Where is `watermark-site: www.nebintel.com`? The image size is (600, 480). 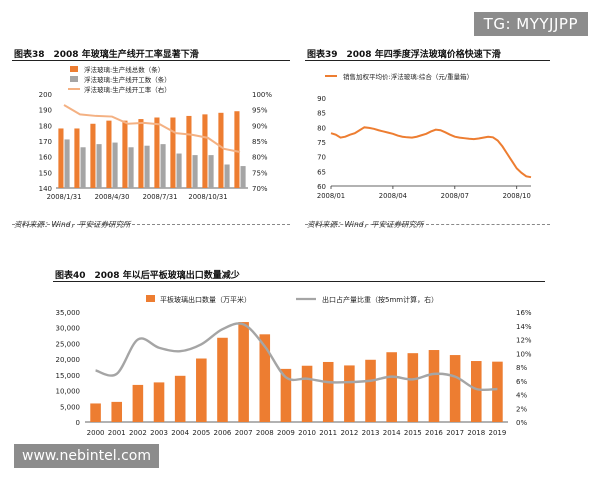
watermark-site: www.nebintel.com is located at coordinates (86, 456).